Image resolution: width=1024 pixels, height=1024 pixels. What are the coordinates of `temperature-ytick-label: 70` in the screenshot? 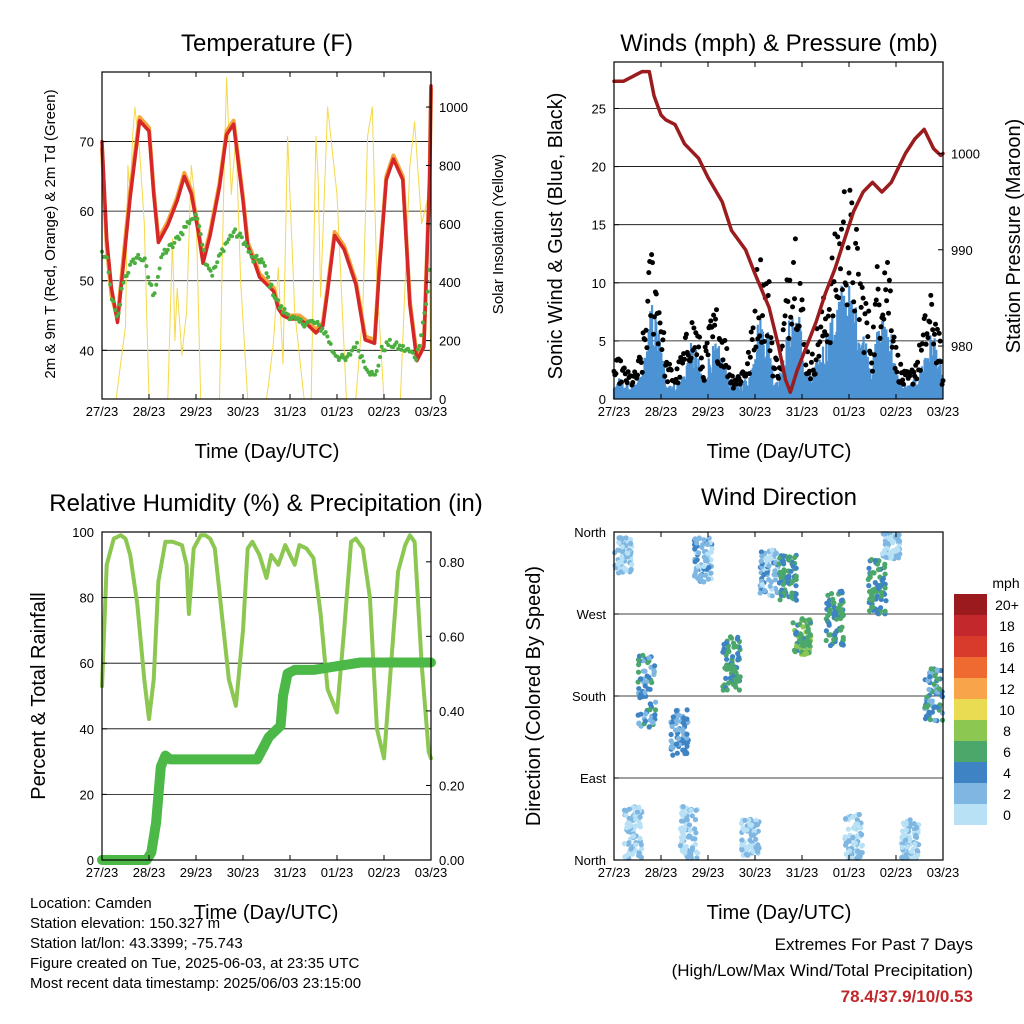 It's located at (87, 142).